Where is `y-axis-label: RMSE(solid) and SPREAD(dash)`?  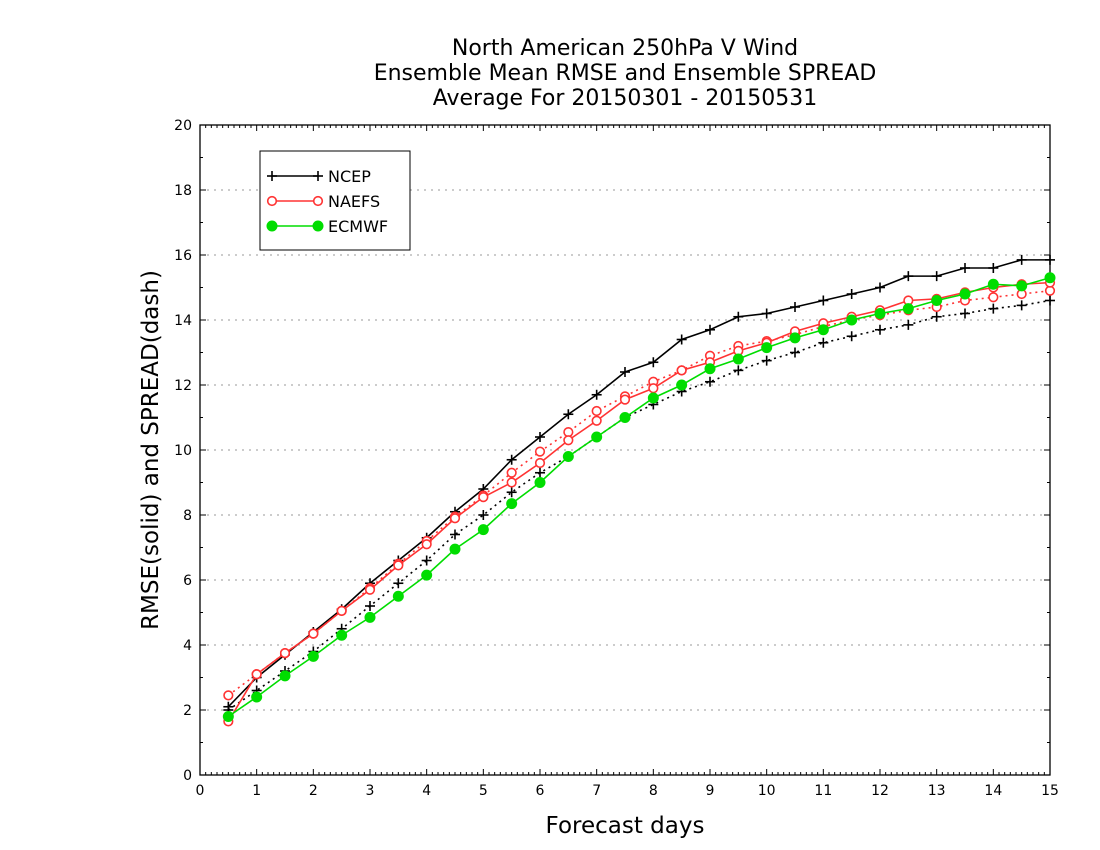 y-axis-label: RMSE(solid) and SPREAD(dash) is located at coordinates (151, 450).